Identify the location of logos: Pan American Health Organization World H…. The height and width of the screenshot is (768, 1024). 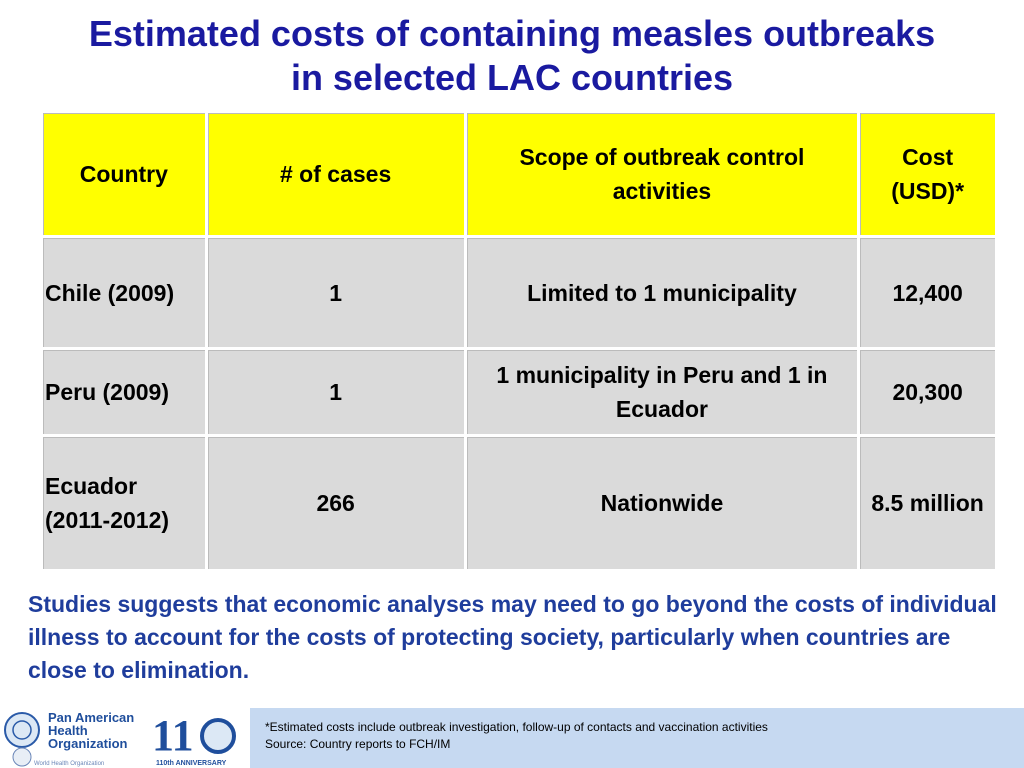
(120, 738).